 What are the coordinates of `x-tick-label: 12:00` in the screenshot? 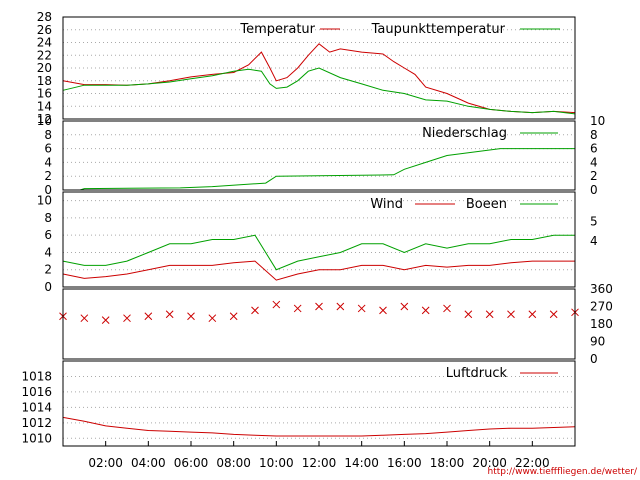 It's located at (319, 463).